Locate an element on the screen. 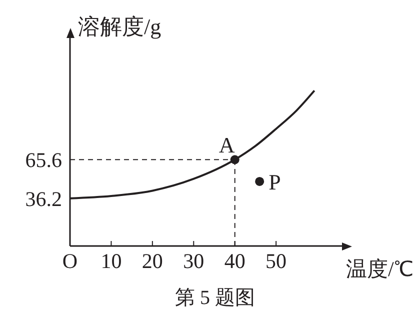  annotation: P is located at coordinates (274, 181).